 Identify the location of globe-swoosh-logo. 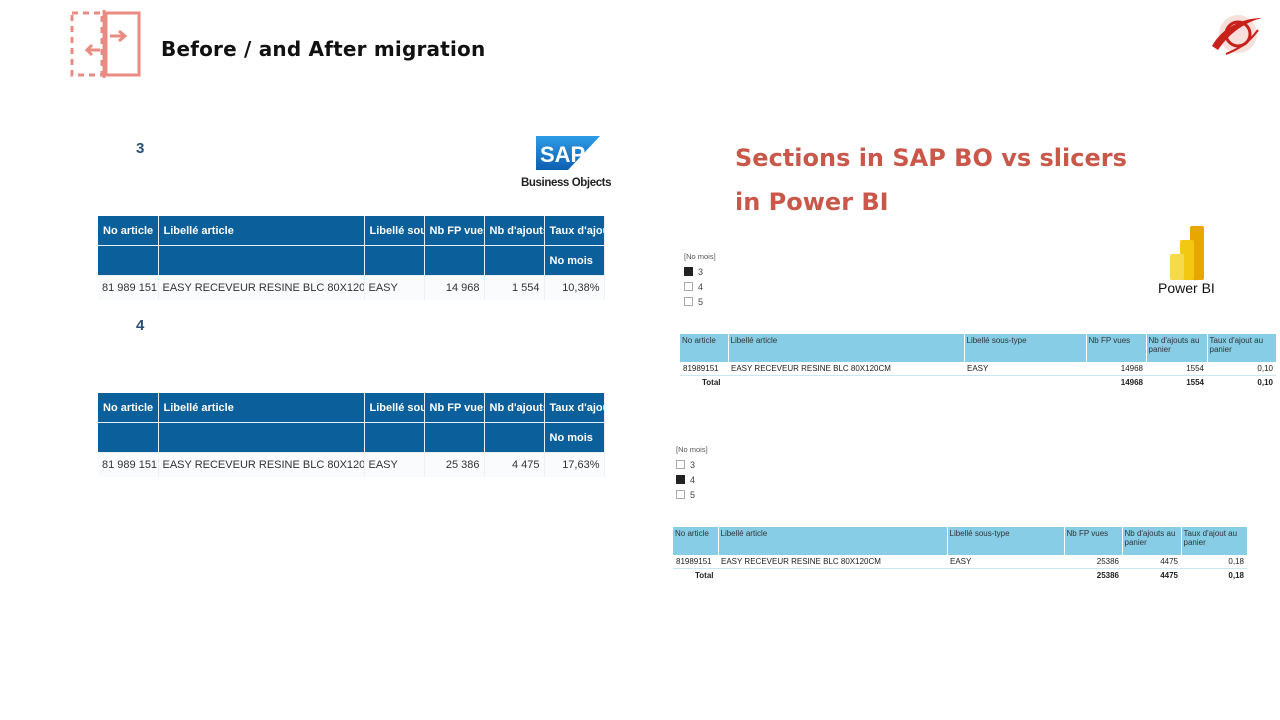
(1237, 35).